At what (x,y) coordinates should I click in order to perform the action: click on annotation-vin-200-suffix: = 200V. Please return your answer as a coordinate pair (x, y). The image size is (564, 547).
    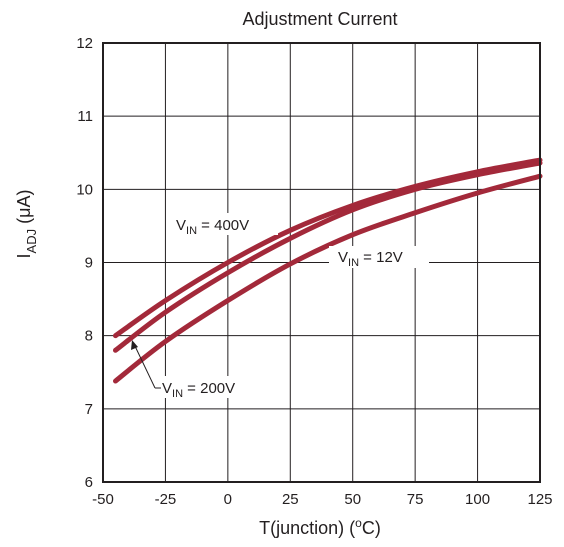
    Looking at the image, I should click on (209, 388).